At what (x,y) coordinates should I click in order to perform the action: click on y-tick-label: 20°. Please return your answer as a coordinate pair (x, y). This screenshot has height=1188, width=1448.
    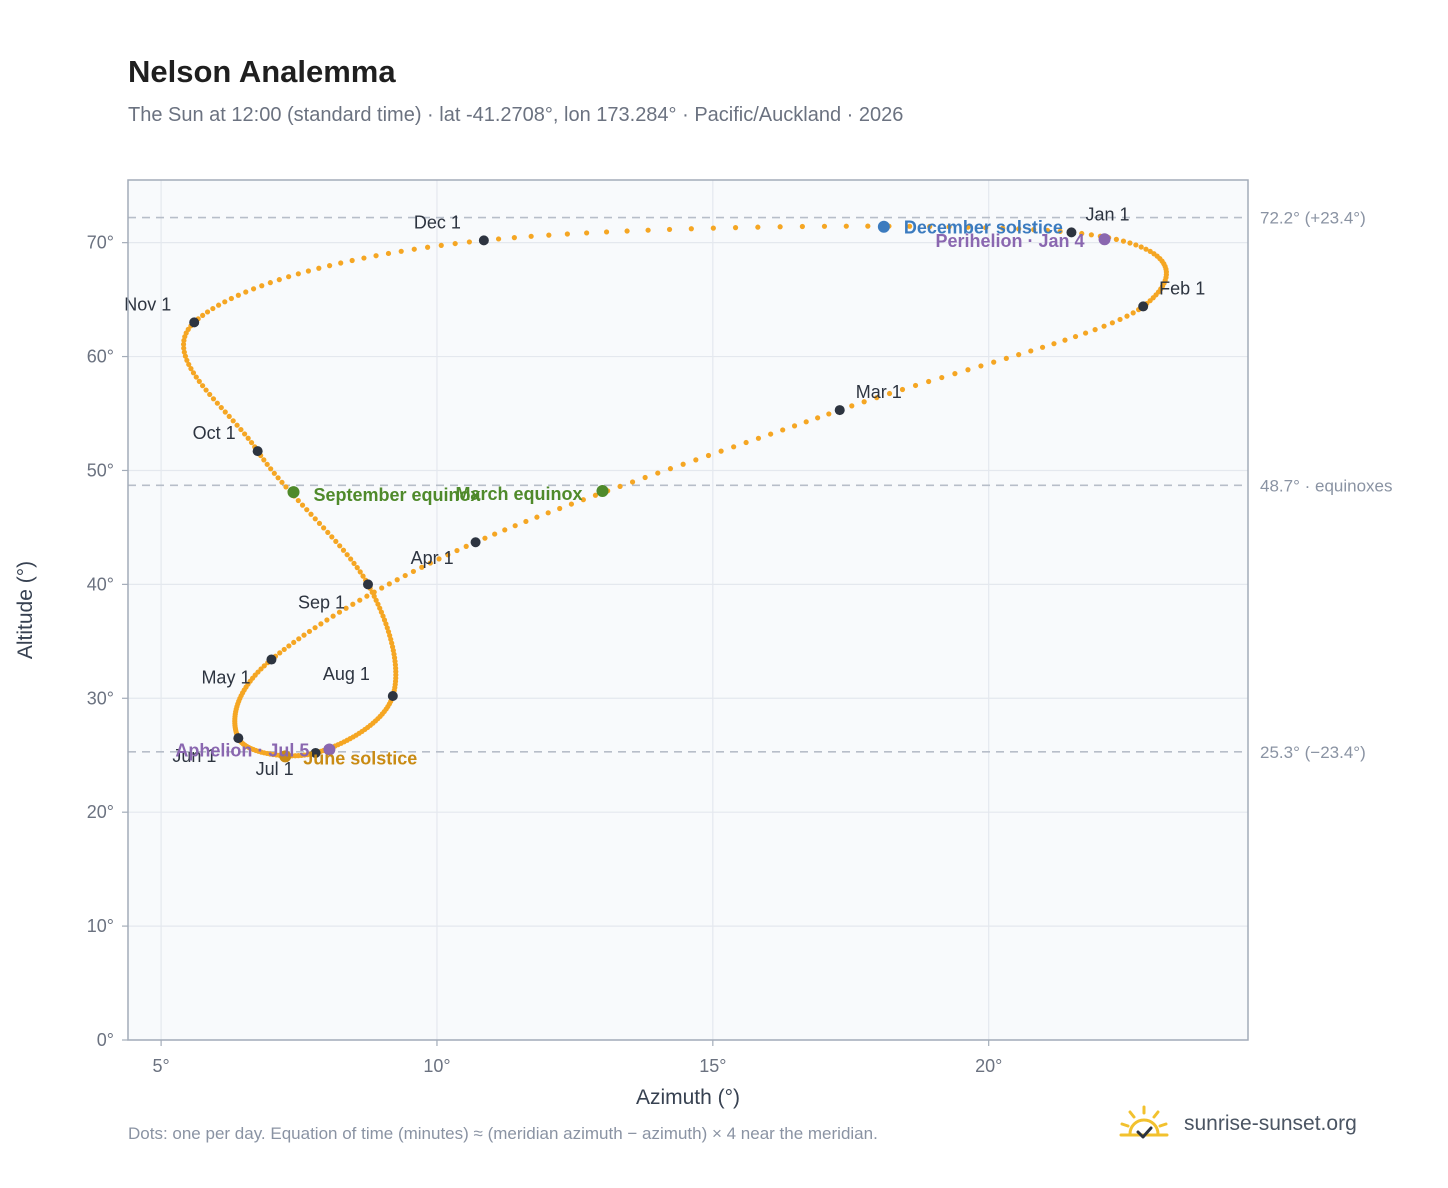
    Looking at the image, I should click on (100, 812).